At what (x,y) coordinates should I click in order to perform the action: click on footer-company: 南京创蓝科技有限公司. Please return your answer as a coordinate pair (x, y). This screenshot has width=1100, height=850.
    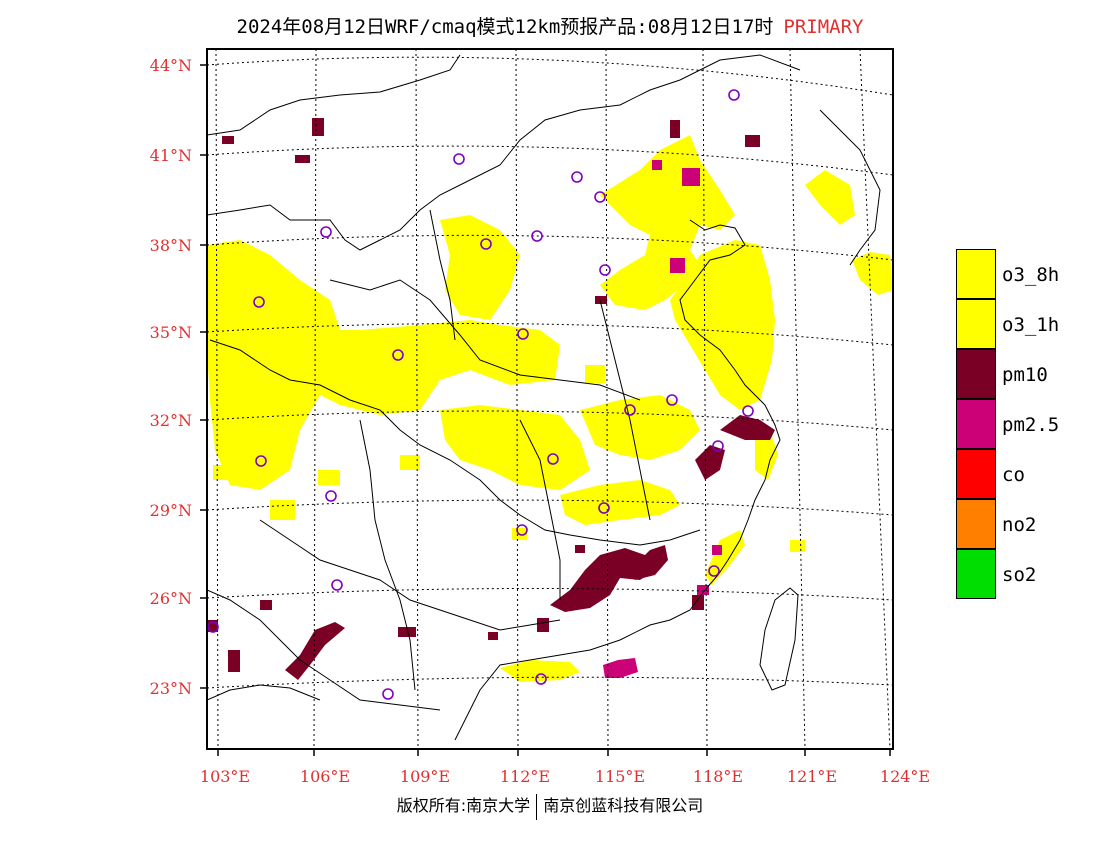
    Looking at the image, I should click on (623, 805).